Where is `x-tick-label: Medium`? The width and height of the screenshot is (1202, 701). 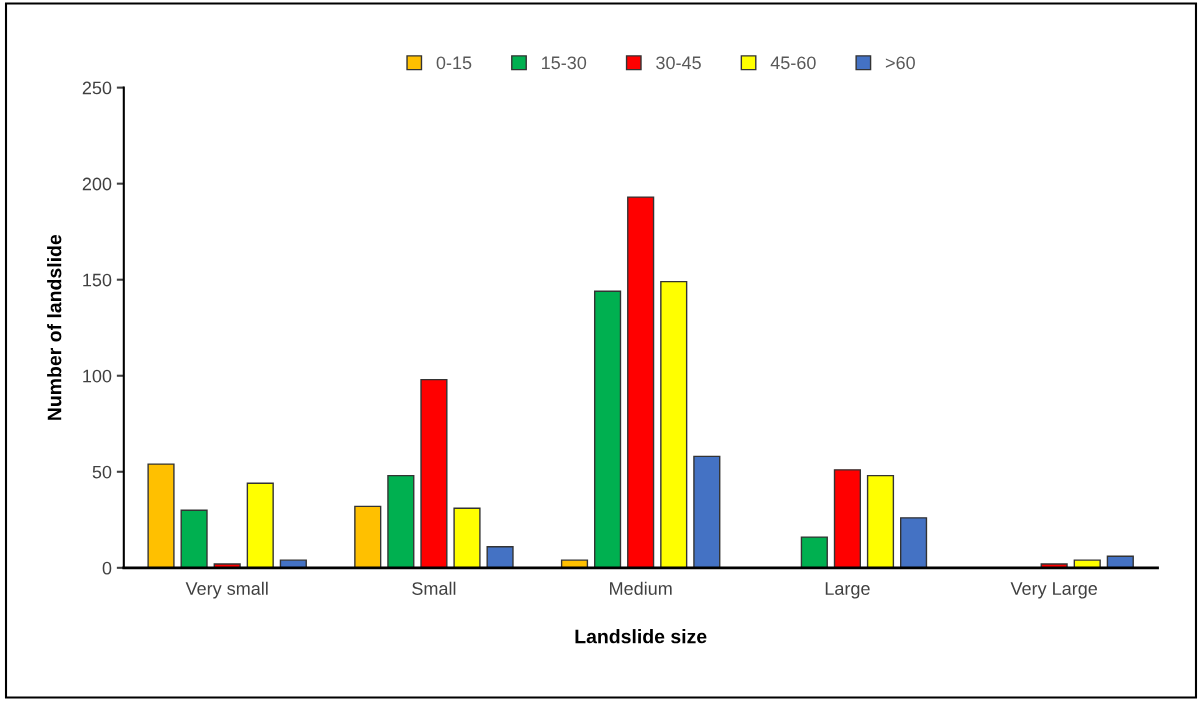
x-tick-label: Medium is located at coordinates (641, 588).